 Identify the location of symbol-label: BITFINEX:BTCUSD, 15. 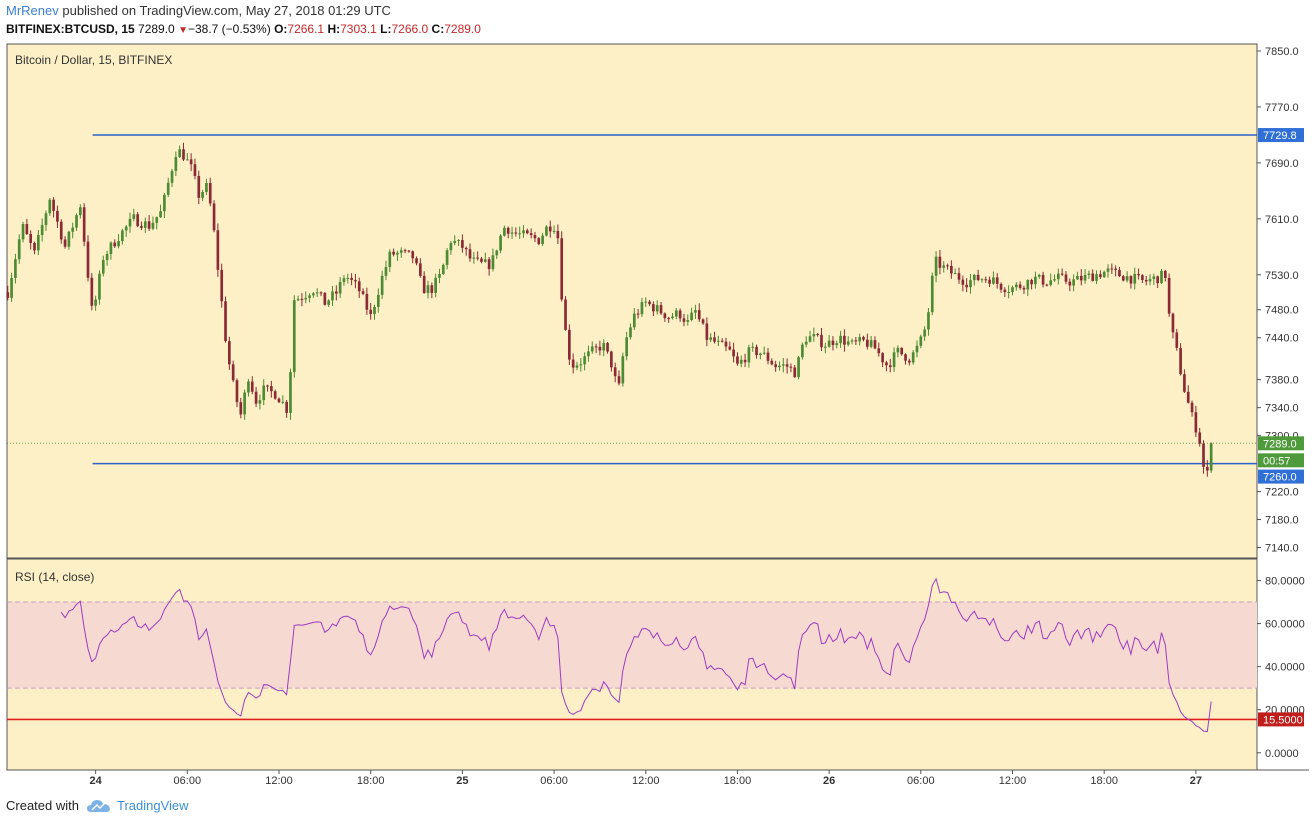
(70, 29).